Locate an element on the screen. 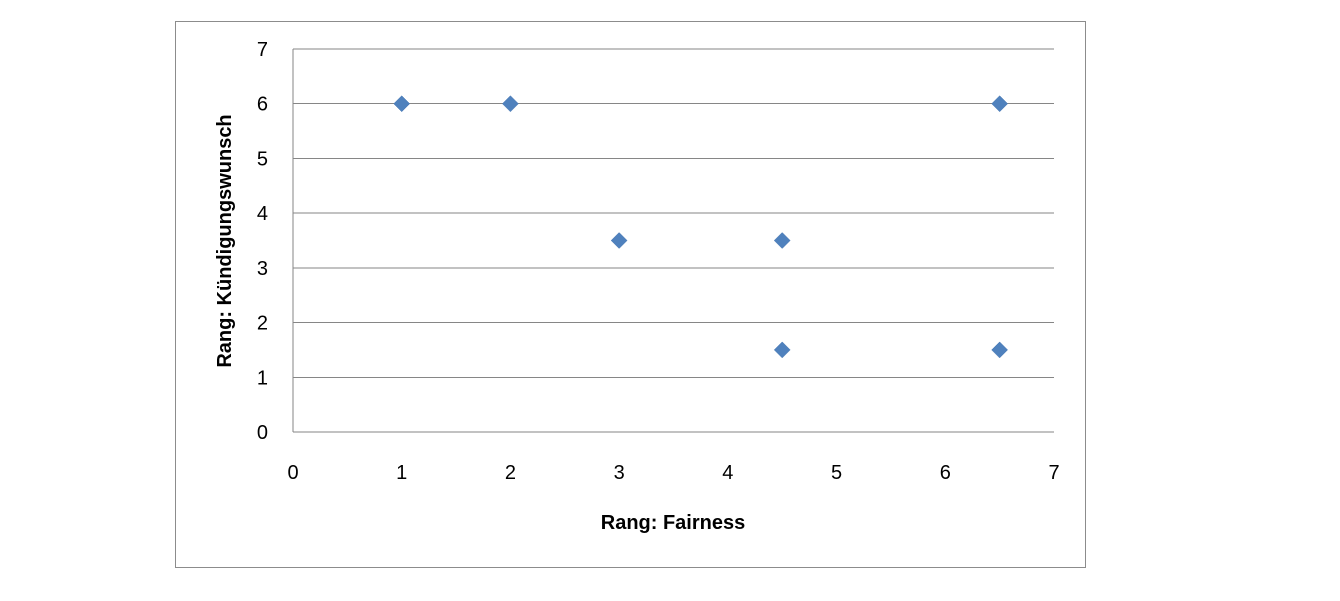 This screenshot has height=601, width=1340. y-axis-title: Rang: Kündigungswunsch is located at coordinates (225, 240).